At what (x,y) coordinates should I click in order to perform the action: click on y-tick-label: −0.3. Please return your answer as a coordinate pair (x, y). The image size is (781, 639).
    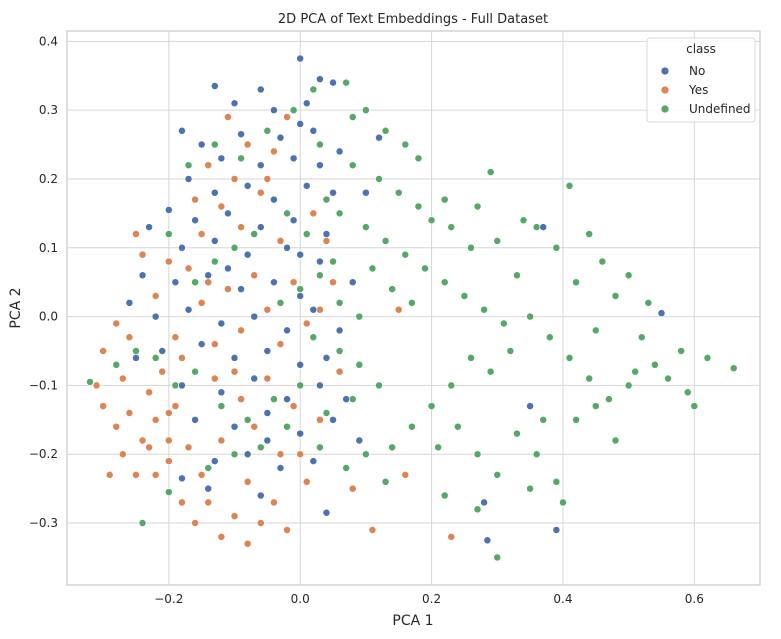
    Looking at the image, I should click on (43, 523).